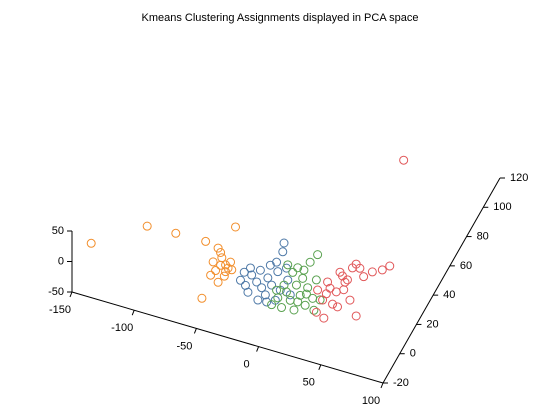 This screenshot has width=560, height=420. Describe the element at coordinates (371, 401) in the screenshot. I see `x-tick-label: 100` at that location.